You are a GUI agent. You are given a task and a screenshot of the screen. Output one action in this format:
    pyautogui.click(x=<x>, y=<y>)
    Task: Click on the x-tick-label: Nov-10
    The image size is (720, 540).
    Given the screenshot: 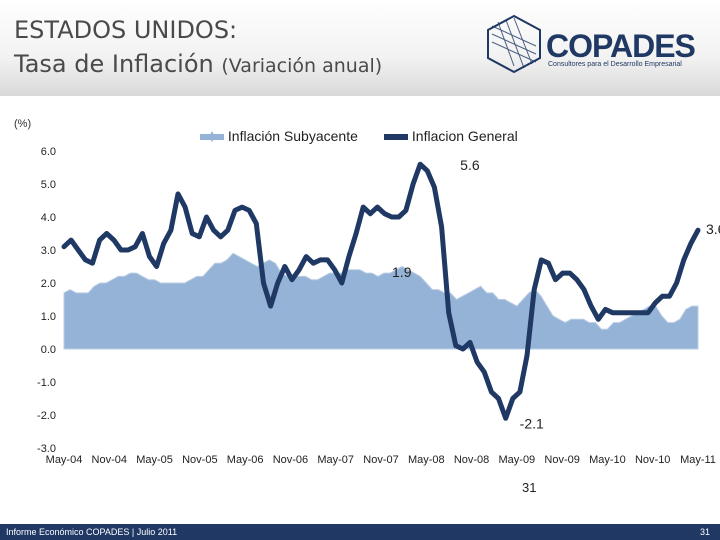 What is the action you would take?
    pyautogui.click(x=652, y=460)
    